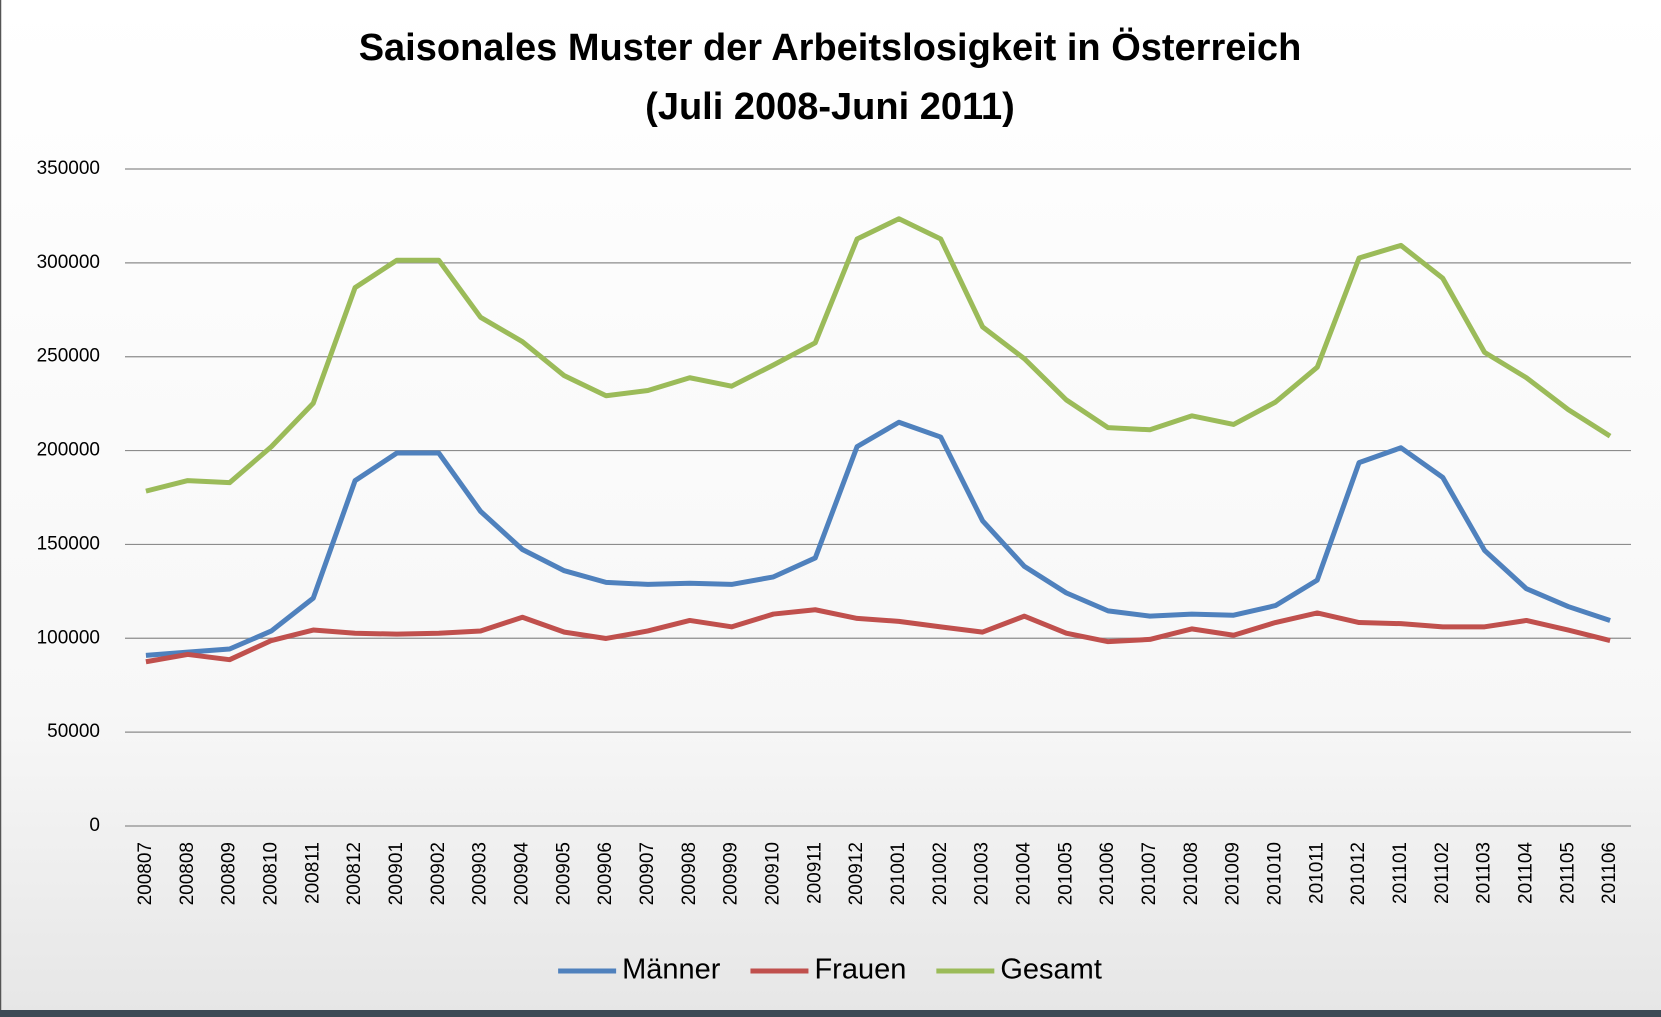  I want to click on legend-label: Frauen, so click(860, 970).